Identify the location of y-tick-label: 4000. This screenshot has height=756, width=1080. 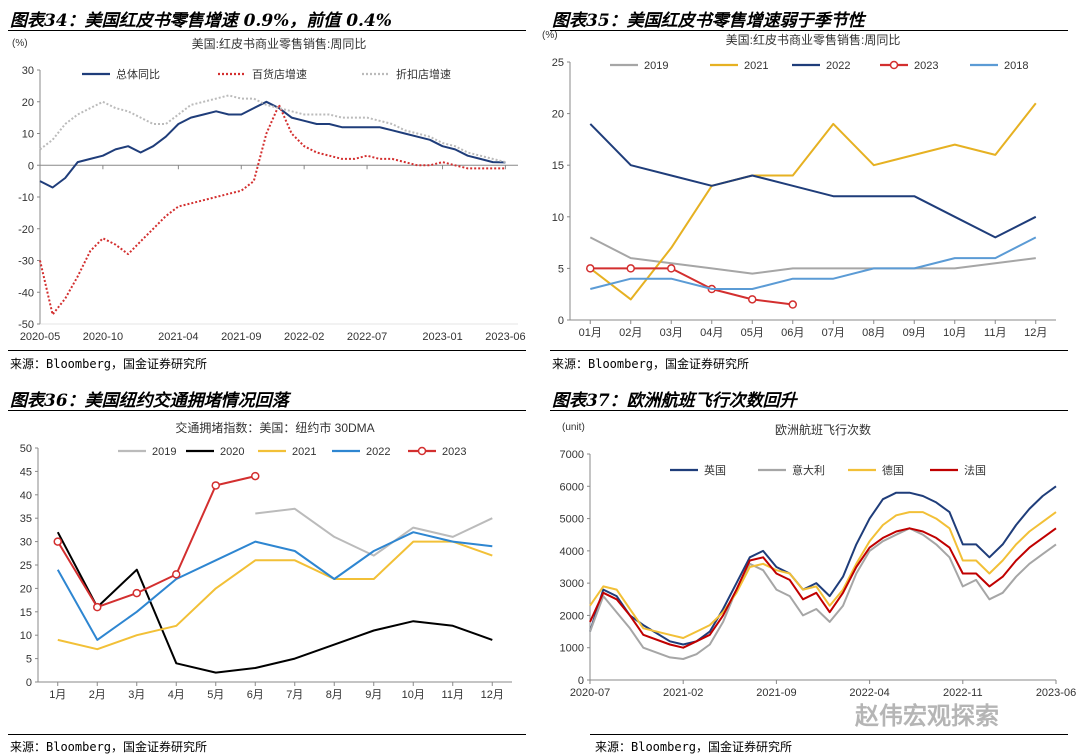
(572, 552).